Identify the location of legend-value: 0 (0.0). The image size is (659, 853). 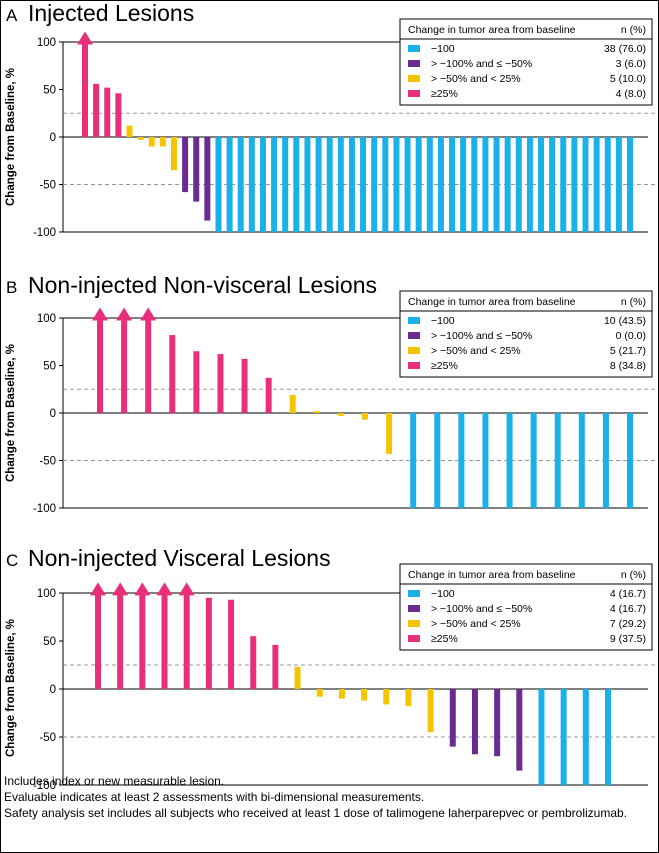
(631, 336).